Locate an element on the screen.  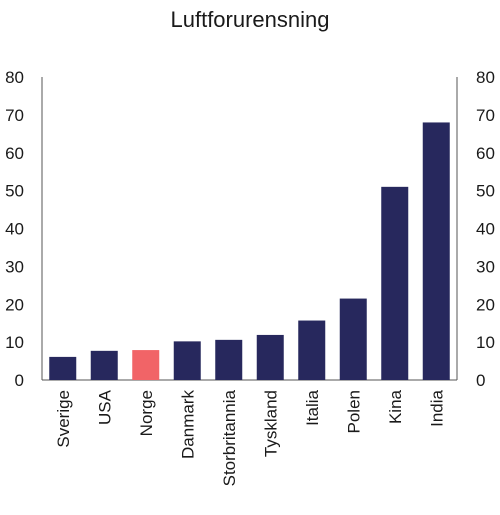
category-label: Storbritannia is located at coordinates (229, 437).